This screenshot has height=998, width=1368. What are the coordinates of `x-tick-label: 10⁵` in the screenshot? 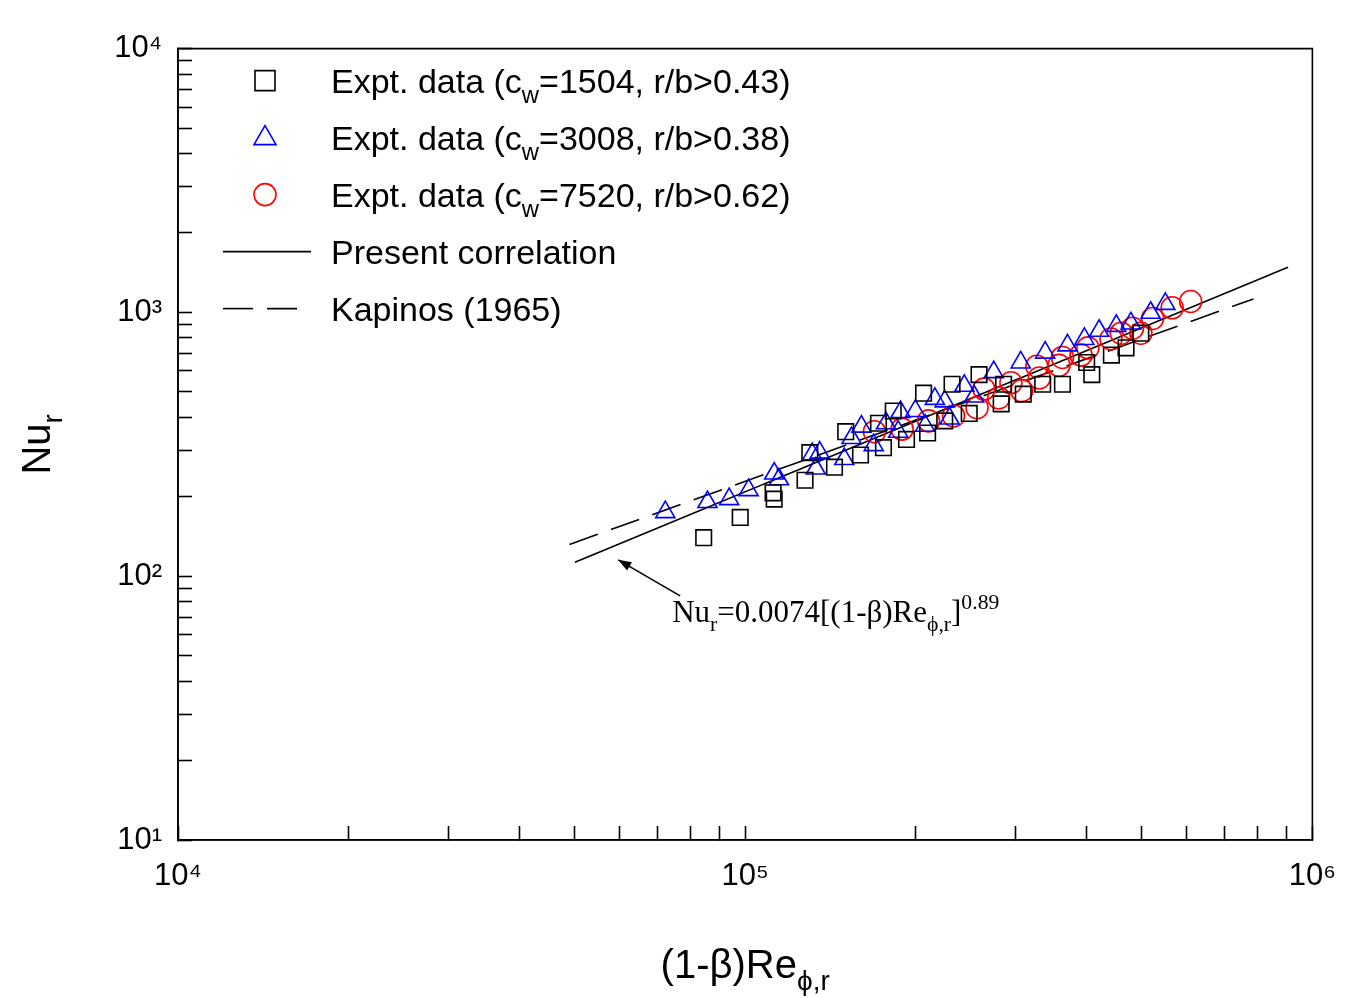 It's located at (745, 875).